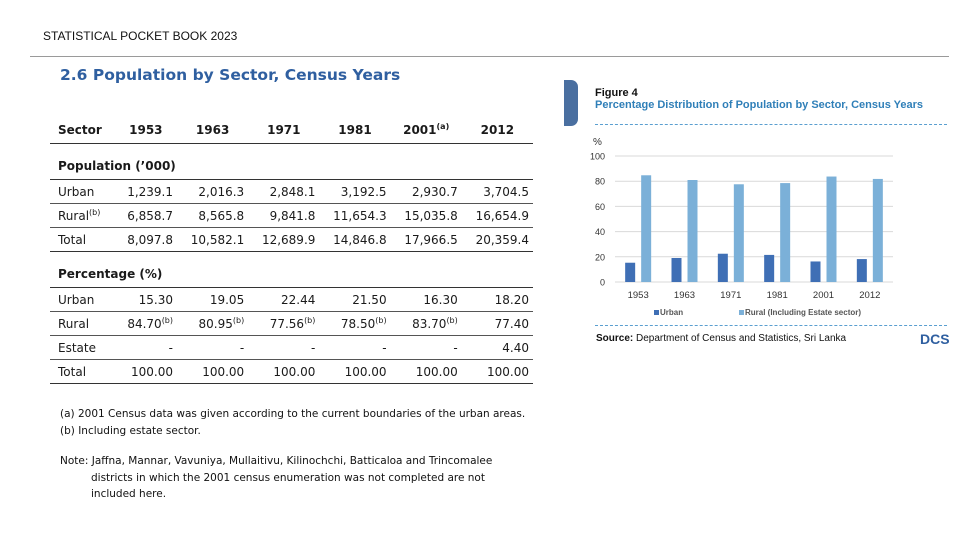 Image resolution: width=980 pixels, height=551 pixels. What do you see at coordinates (426, 239) in the screenshot?
I see `table-cell: 17,966.5` at bounding box center [426, 239].